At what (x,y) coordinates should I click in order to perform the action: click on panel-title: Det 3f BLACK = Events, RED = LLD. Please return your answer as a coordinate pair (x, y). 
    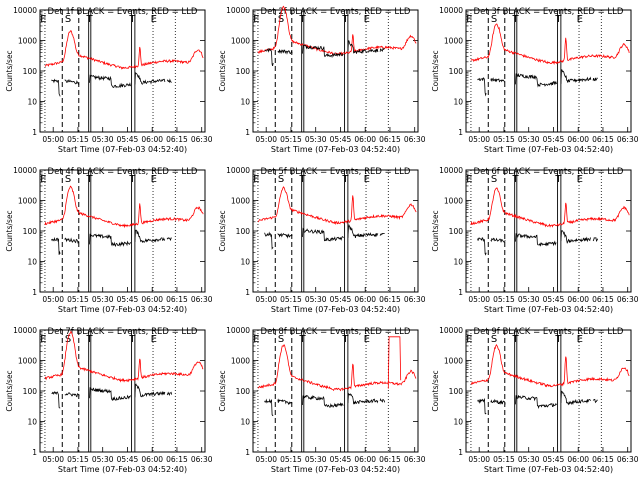
    Looking at the image, I should click on (549, 12).